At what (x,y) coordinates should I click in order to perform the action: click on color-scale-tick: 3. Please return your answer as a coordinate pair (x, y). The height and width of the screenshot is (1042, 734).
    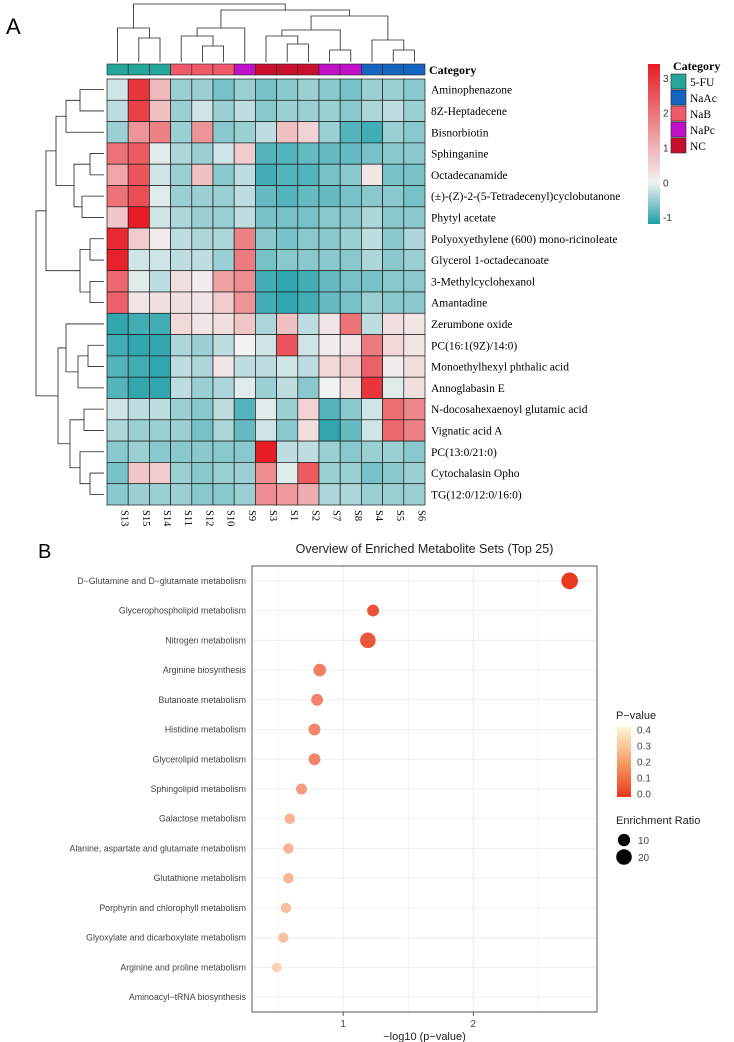
    Looking at the image, I should click on (666, 79).